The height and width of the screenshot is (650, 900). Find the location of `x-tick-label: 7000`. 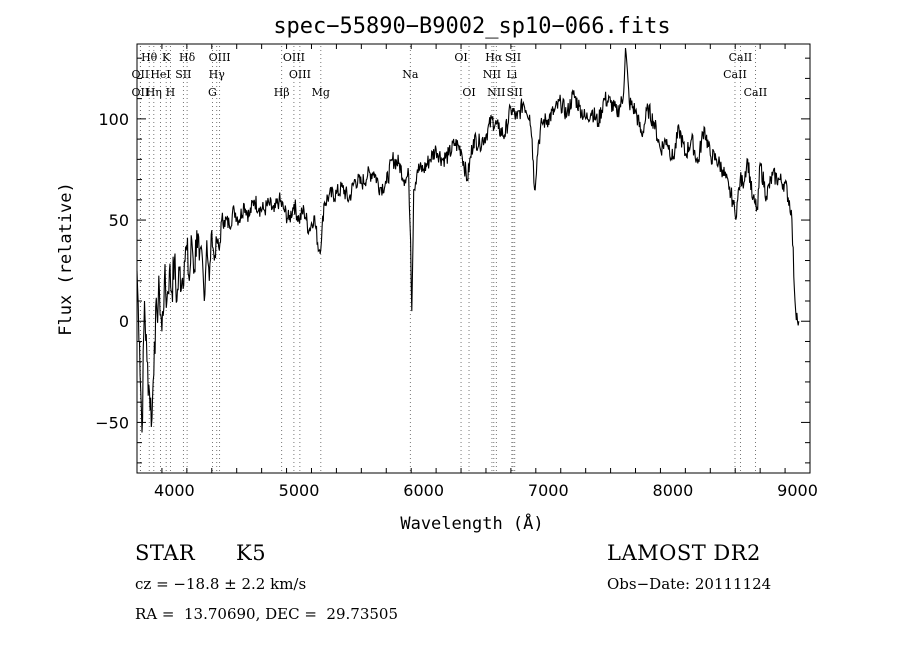

x-tick-label: 7000 is located at coordinates (548, 490).